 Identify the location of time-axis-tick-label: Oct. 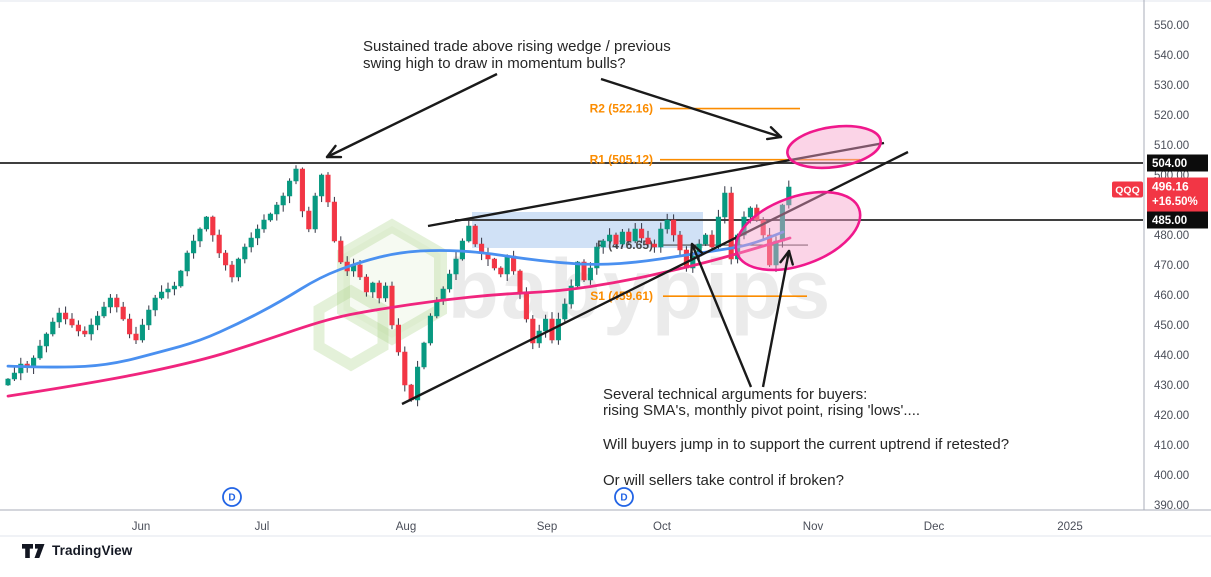
(662, 527).